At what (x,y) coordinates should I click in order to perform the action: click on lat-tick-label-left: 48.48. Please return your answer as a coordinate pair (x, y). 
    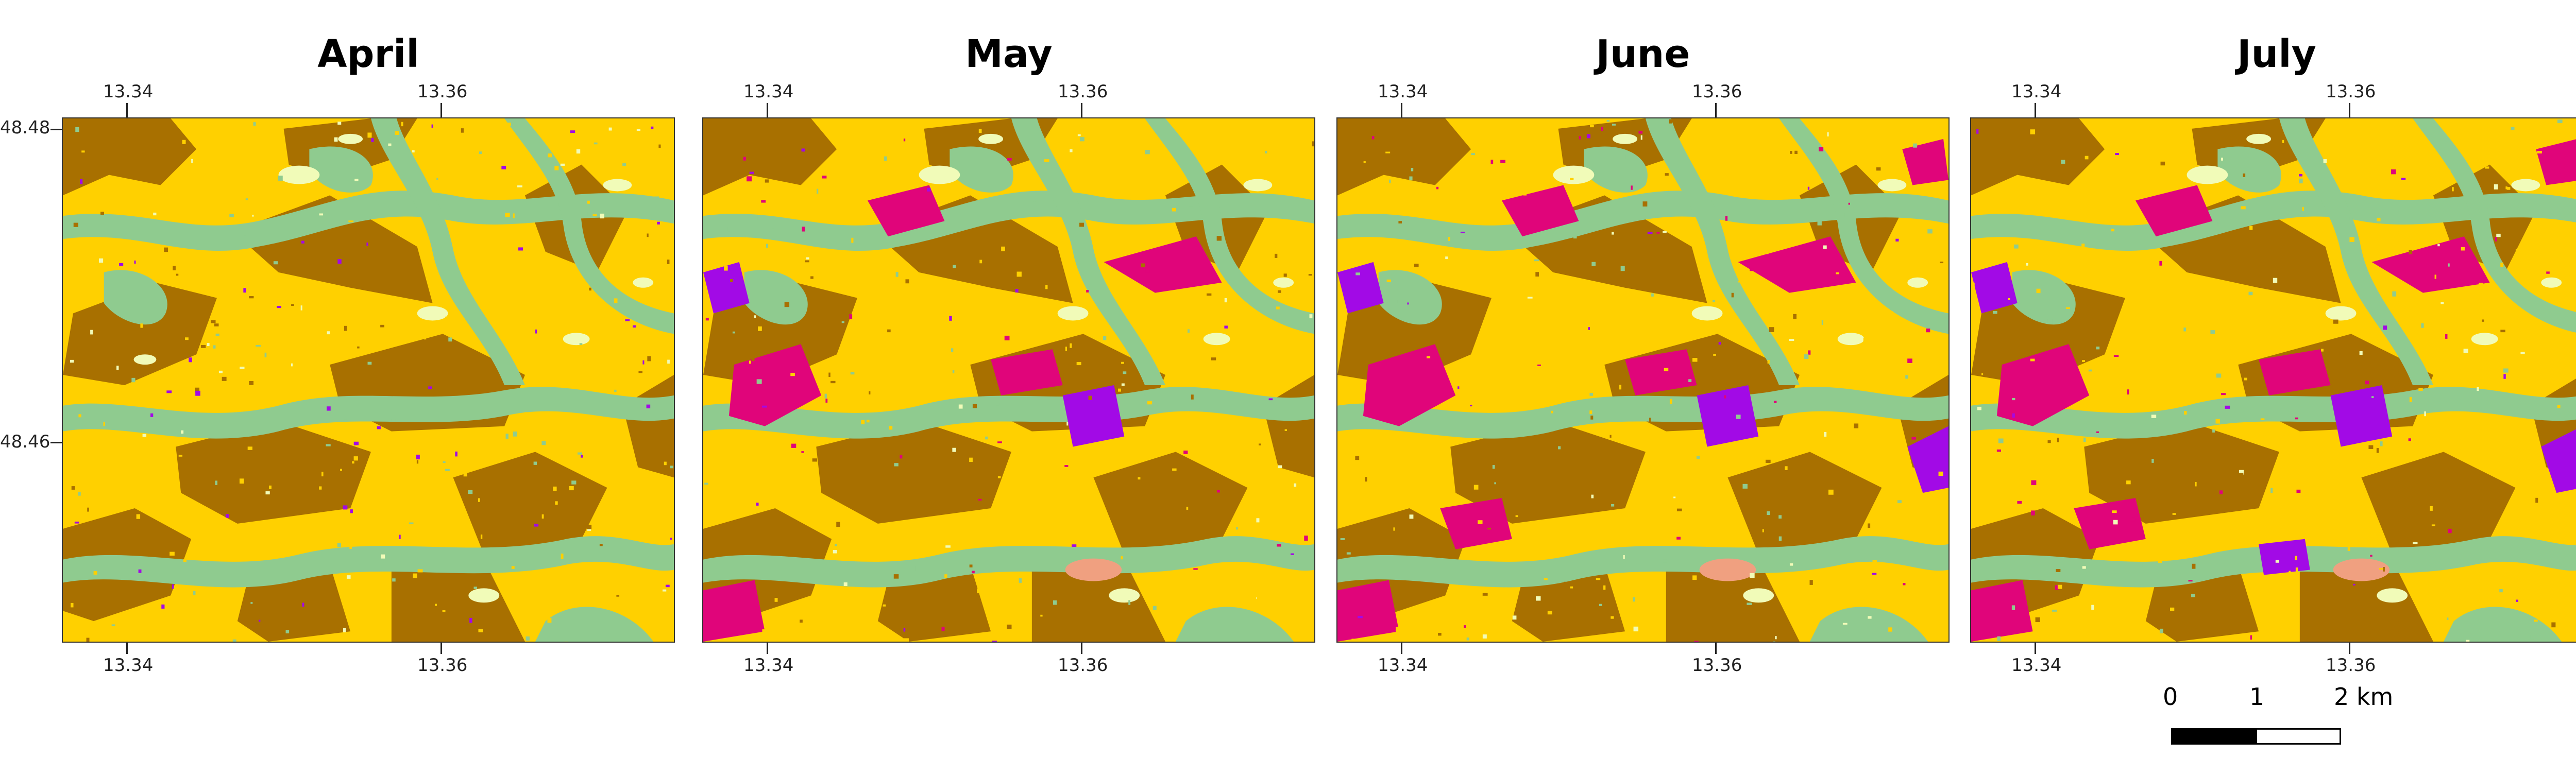
    Looking at the image, I should click on (25, 128).